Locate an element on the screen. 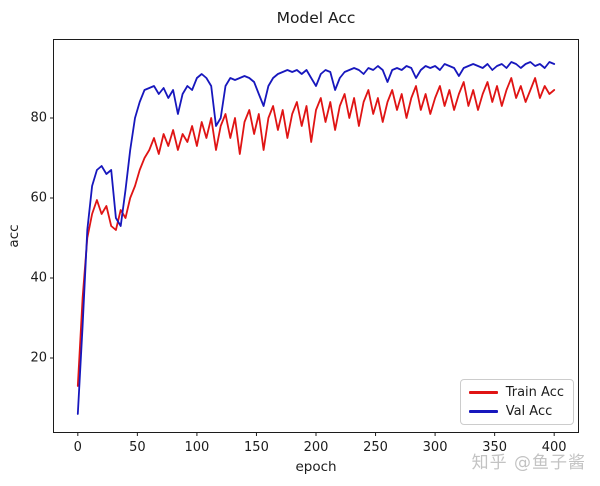  y-axis-label: acc is located at coordinates (14, 236).